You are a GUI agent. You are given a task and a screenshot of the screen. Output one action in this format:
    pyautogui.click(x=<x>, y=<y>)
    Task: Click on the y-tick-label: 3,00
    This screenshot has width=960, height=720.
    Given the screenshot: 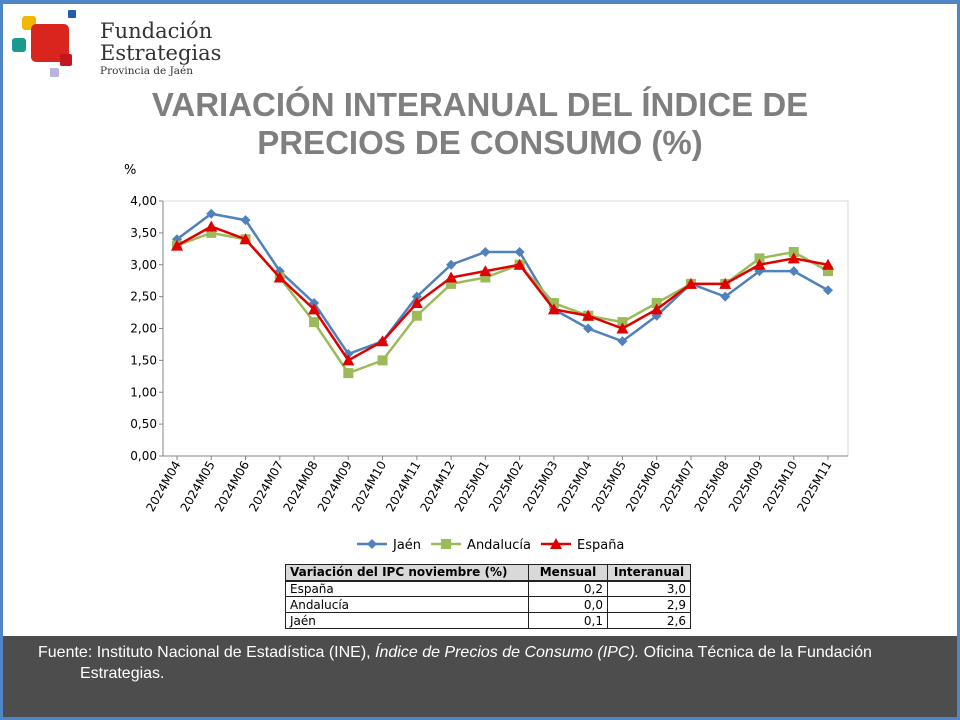 What is the action you would take?
    pyautogui.click(x=143, y=265)
    